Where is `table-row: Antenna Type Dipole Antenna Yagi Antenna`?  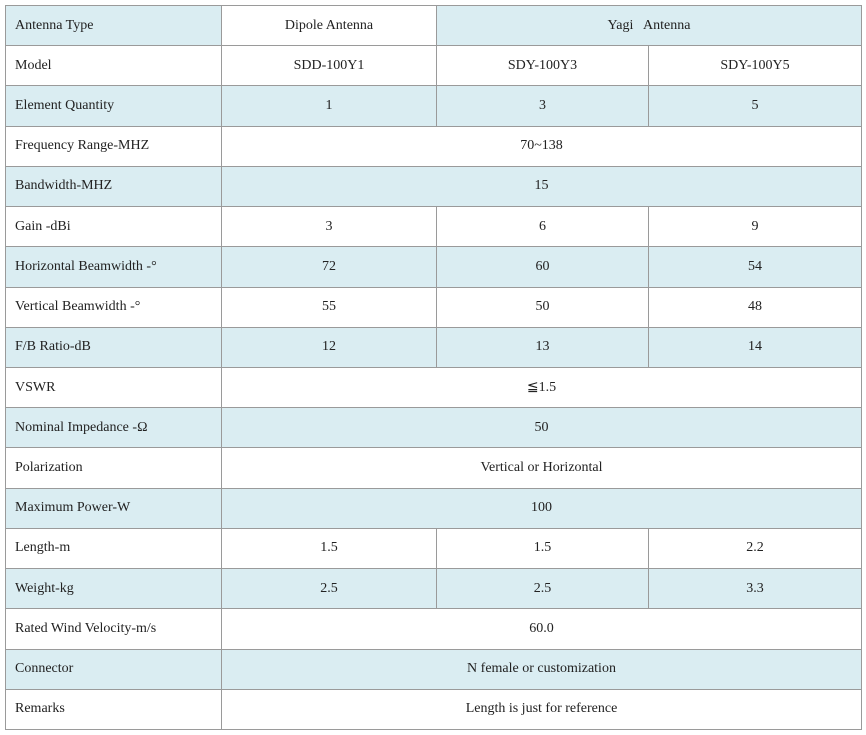
table-row: Antenna Type Dipole Antenna Yagi Antenna is located at coordinates (433, 25).